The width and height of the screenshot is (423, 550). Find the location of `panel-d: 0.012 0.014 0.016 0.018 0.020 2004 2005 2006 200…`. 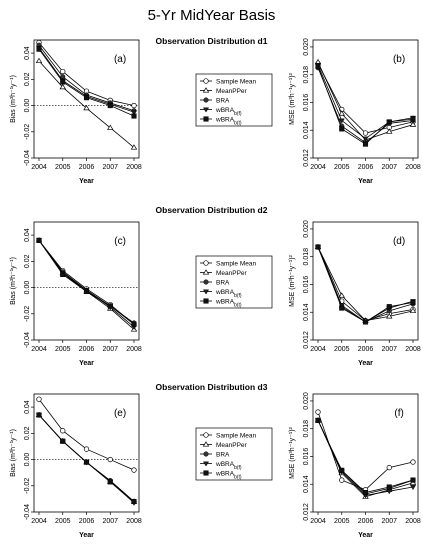

panel-d: 0.012 0.014 0.016 0.018 0.020 2004 2005 2006 200… is located at coordinates (355, 293).